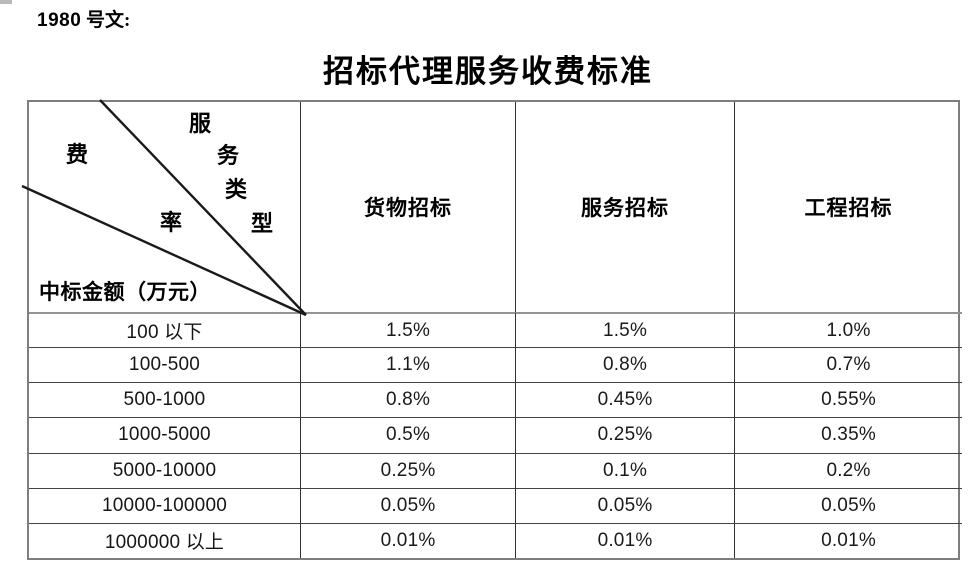 Image resolution: width=976 pixels, height=581 pixels. I want to click on page-title: 招标代理服务收费标准, so click(488, 71).